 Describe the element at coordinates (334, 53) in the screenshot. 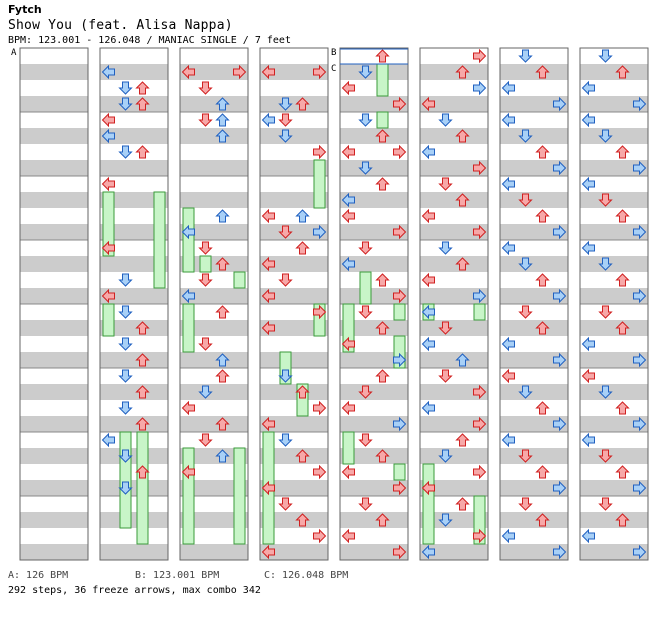

I see `bpm-marker-b: B` at that location.